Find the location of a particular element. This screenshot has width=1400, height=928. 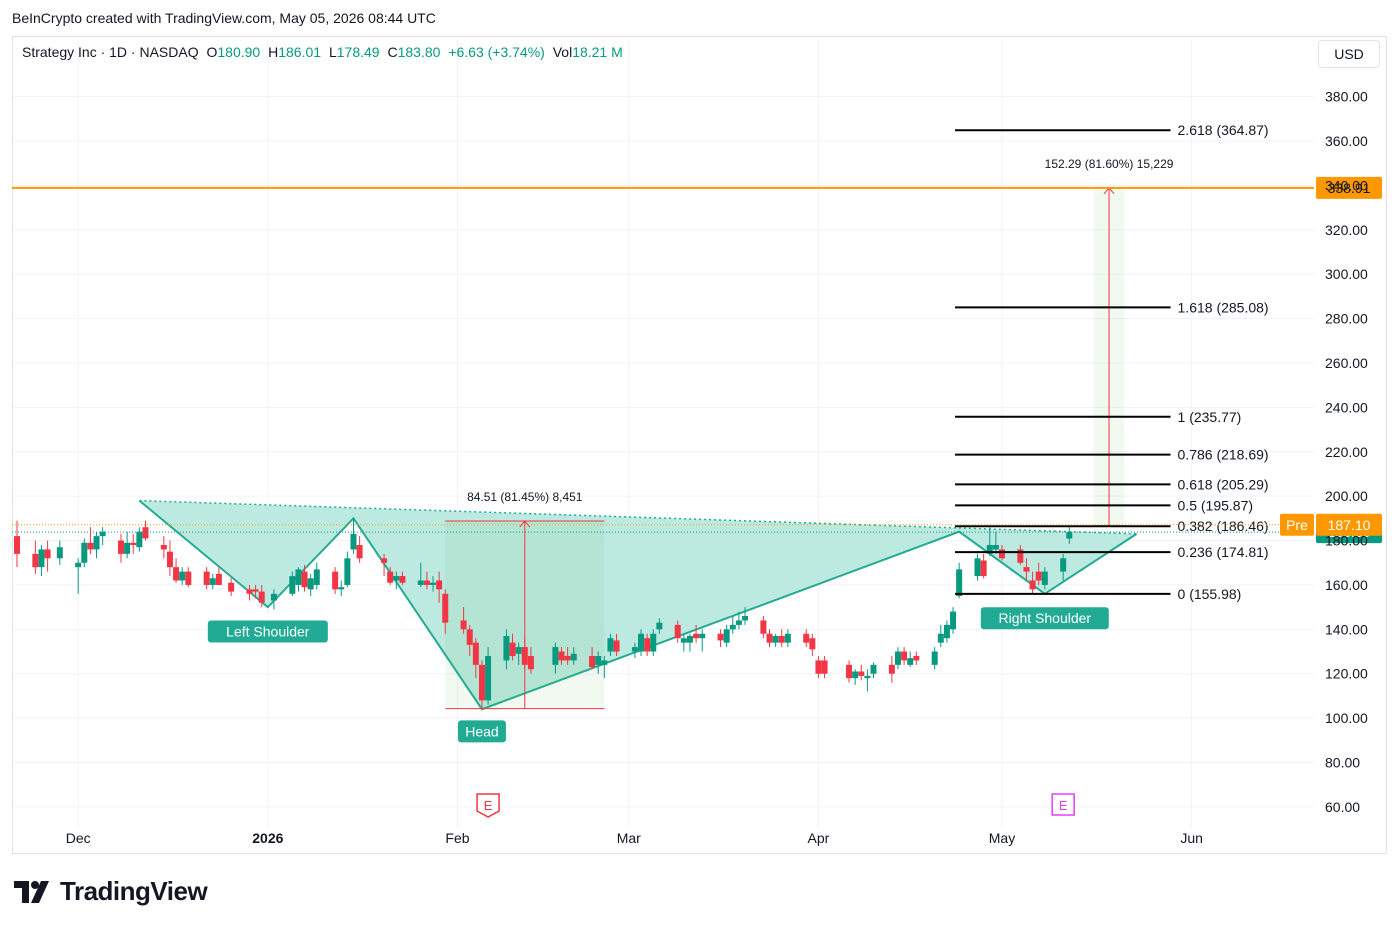

pattern-label: Left Shoulder is located at coordinates (267, 631).